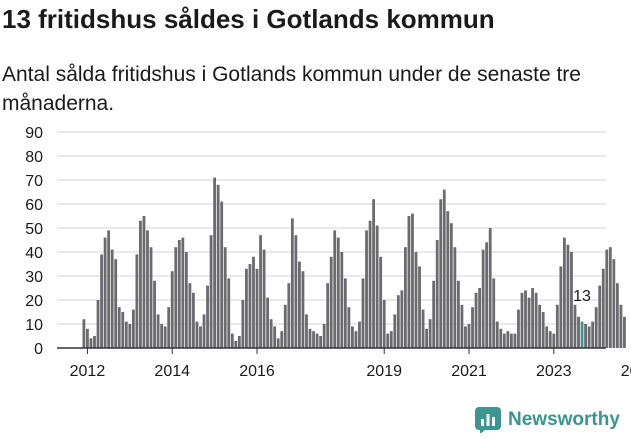 The image size is (631, 439). I want to click on y-axis-ticks: 0 10 20 30 40 50 60 70 80 90, so click(34, 241).